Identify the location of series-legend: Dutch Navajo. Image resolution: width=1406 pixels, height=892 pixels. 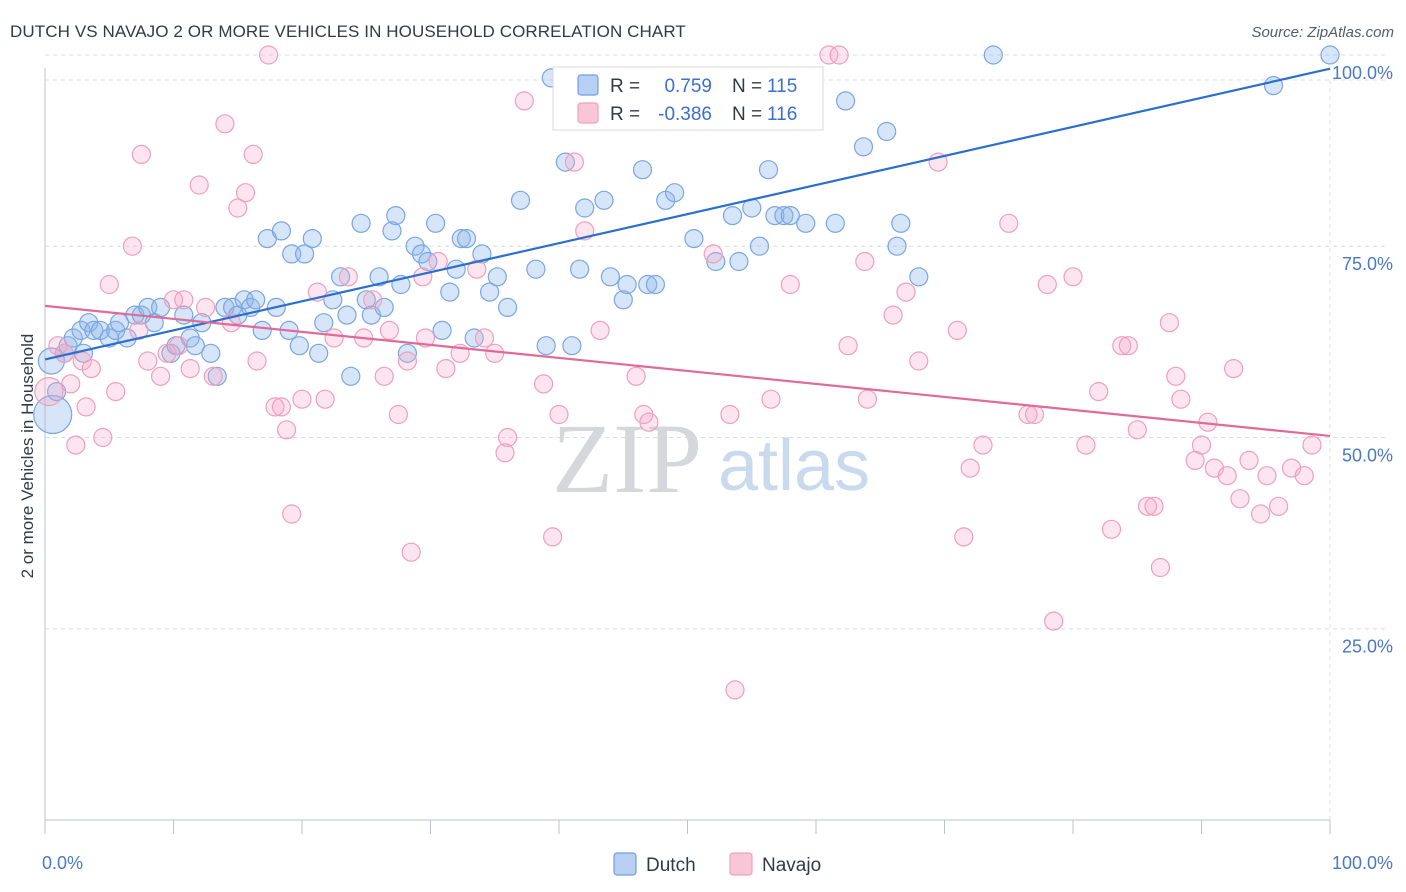
(717, 864).